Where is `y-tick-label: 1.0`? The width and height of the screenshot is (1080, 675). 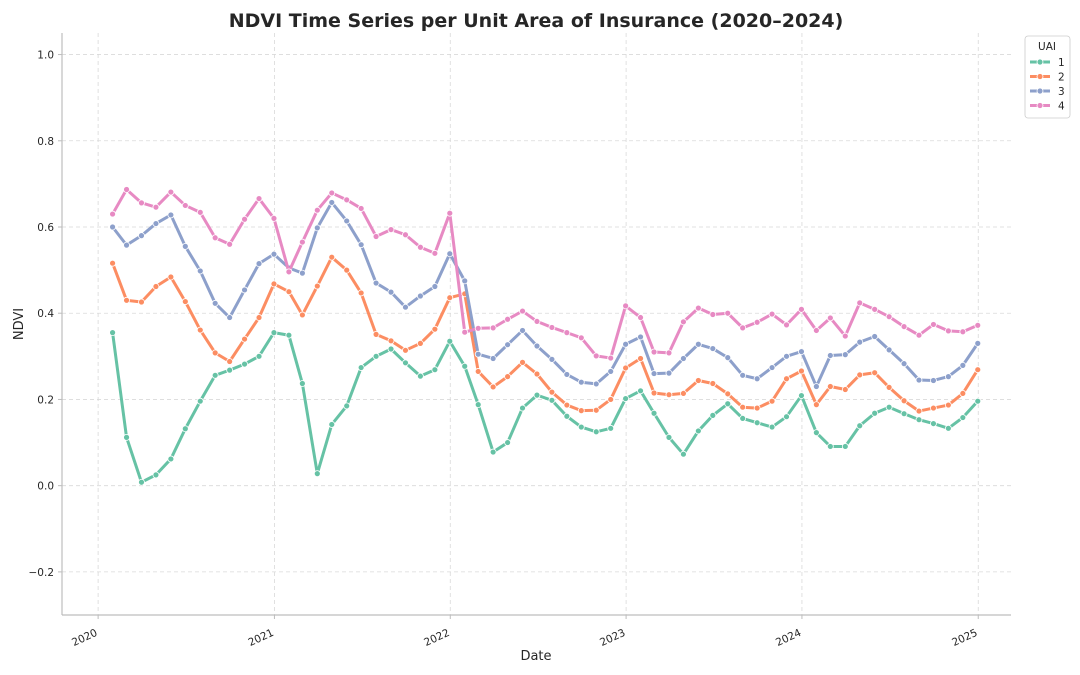 y-tick-label: 1.0 is located at coordinates (45, 56).